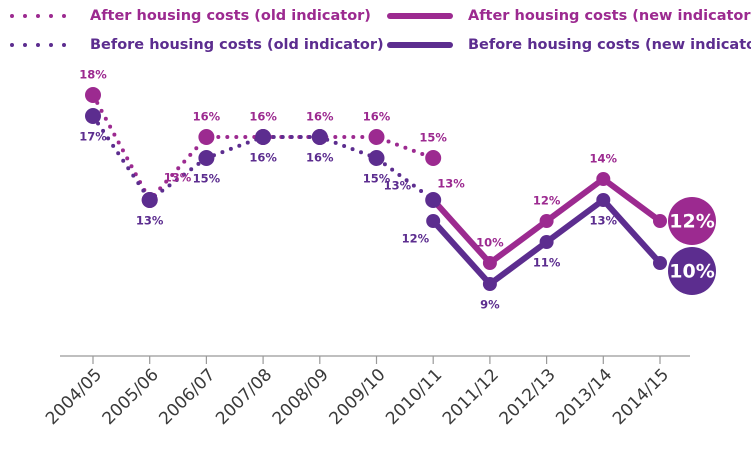  I want to click on value-label: 9%, so click(490, 305).